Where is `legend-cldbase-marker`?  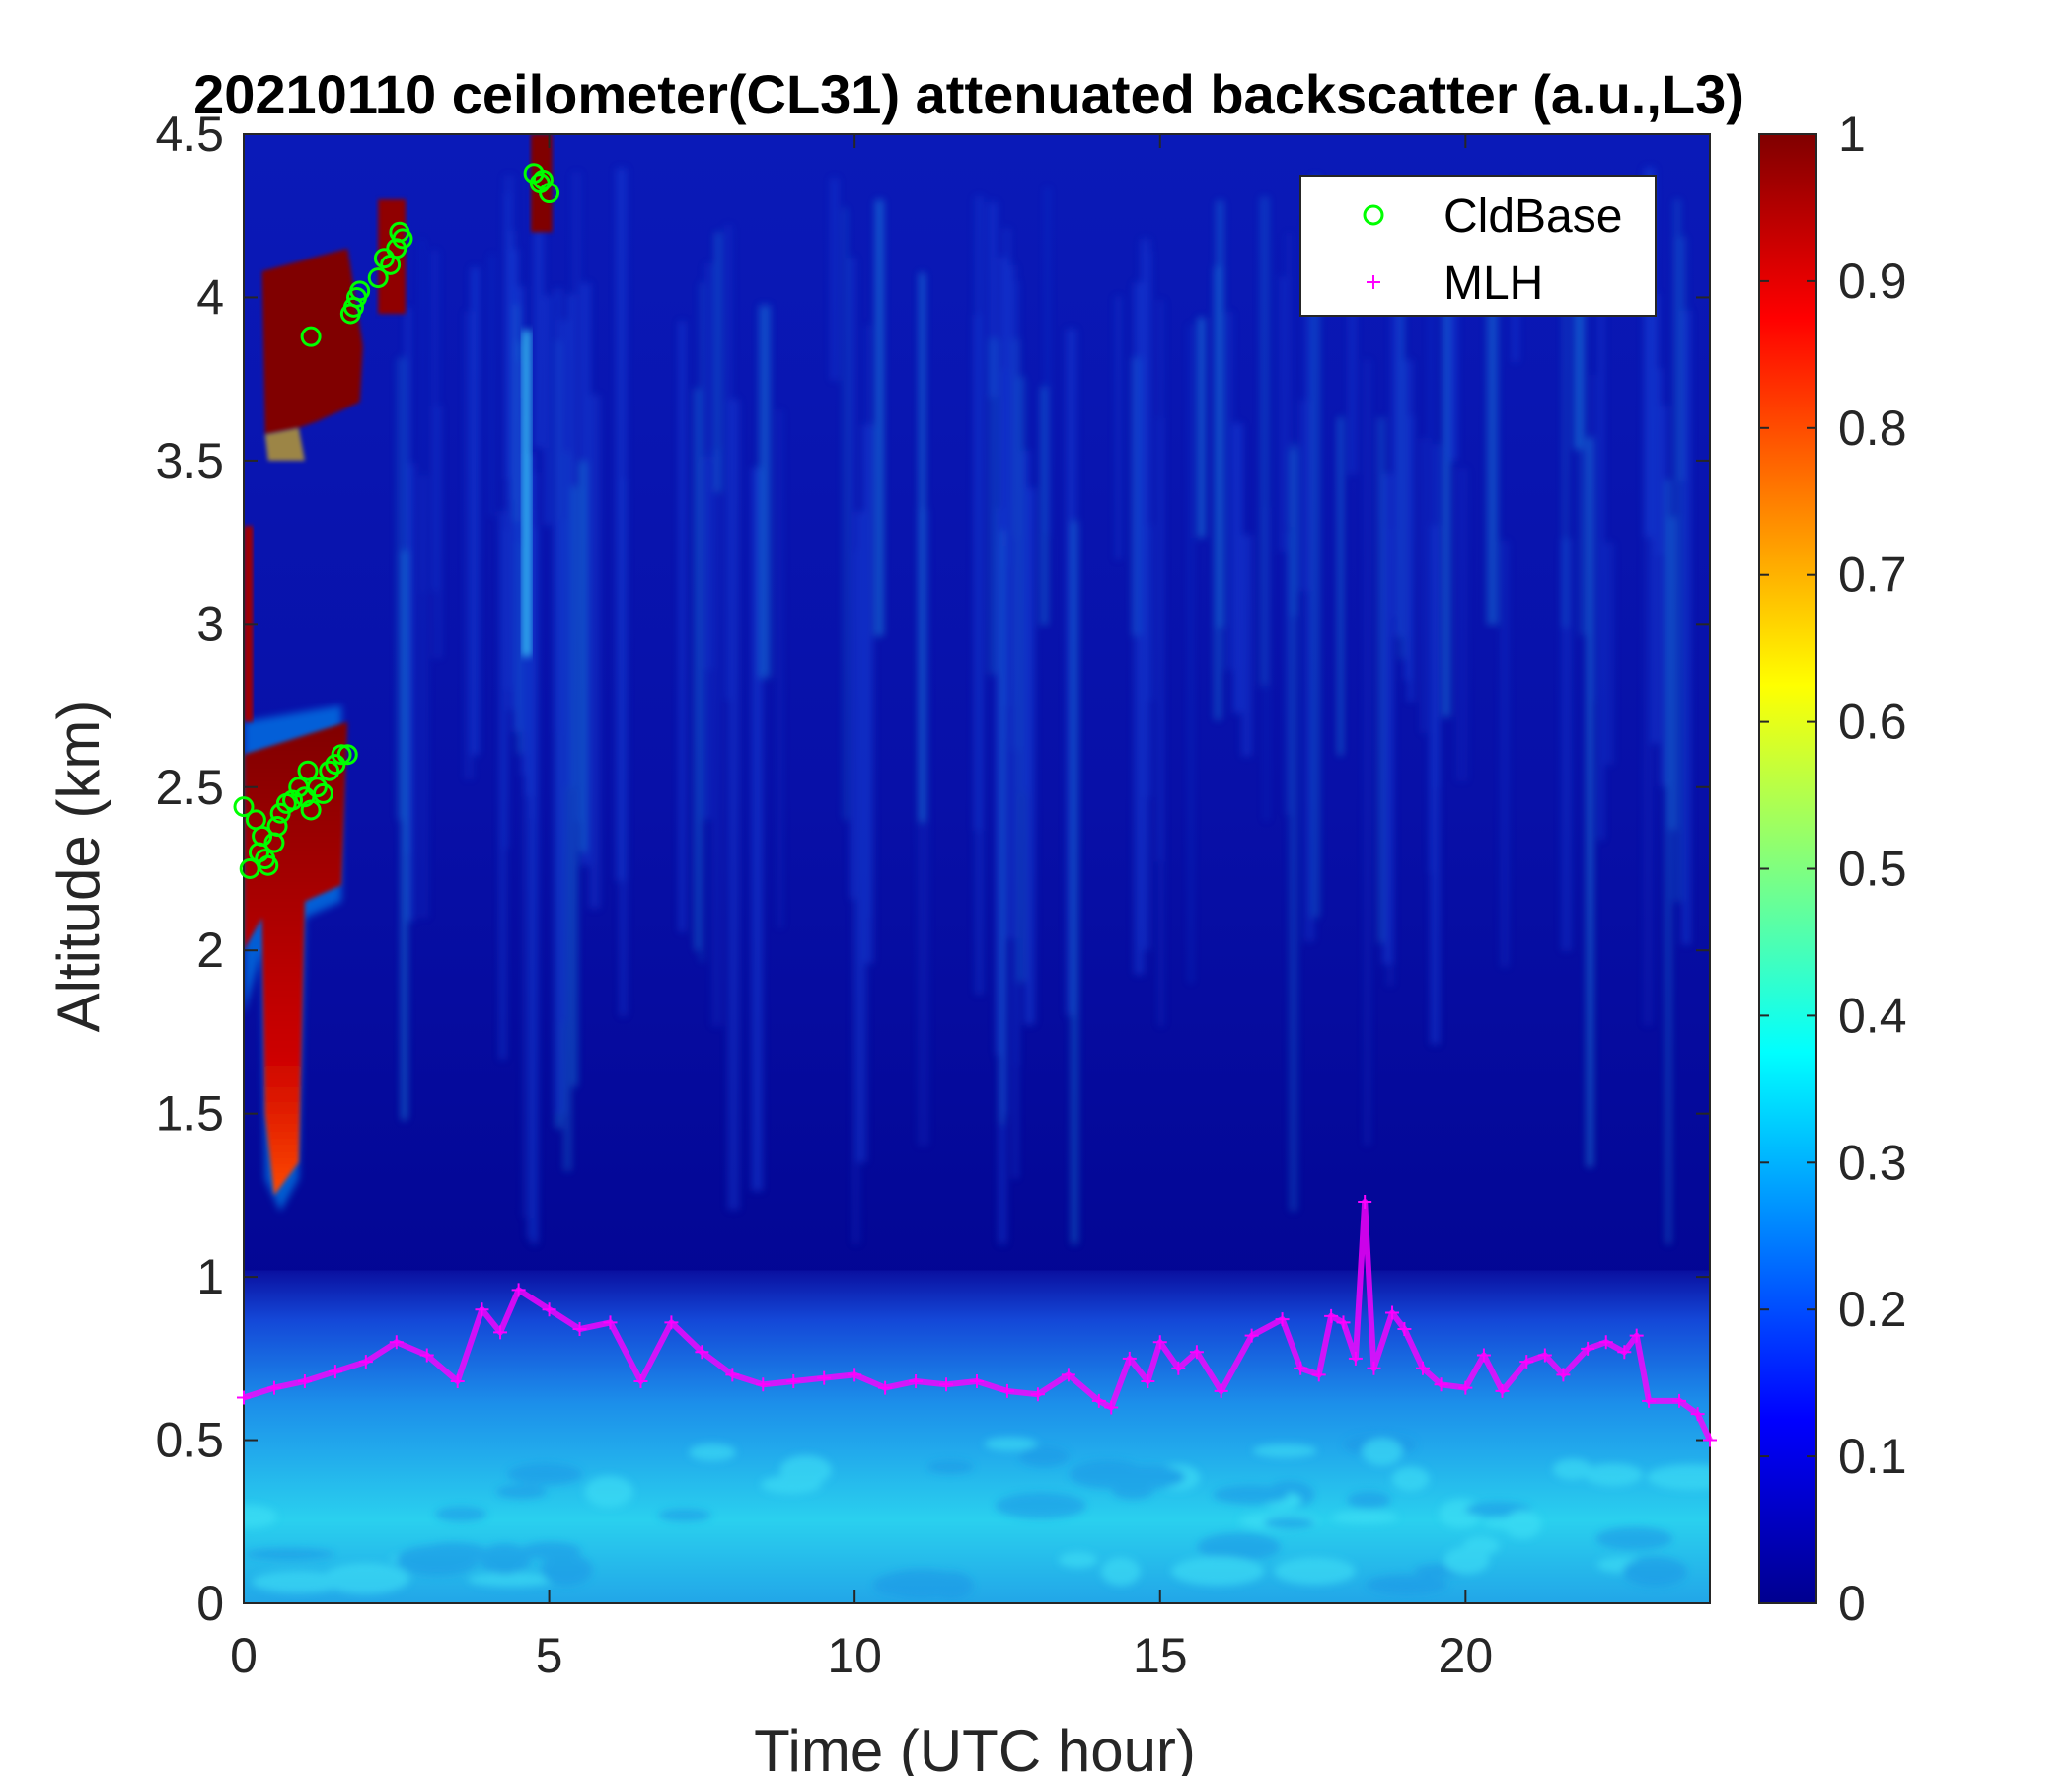
legend-cldbase-marker is located at coordinates (1373, 215).